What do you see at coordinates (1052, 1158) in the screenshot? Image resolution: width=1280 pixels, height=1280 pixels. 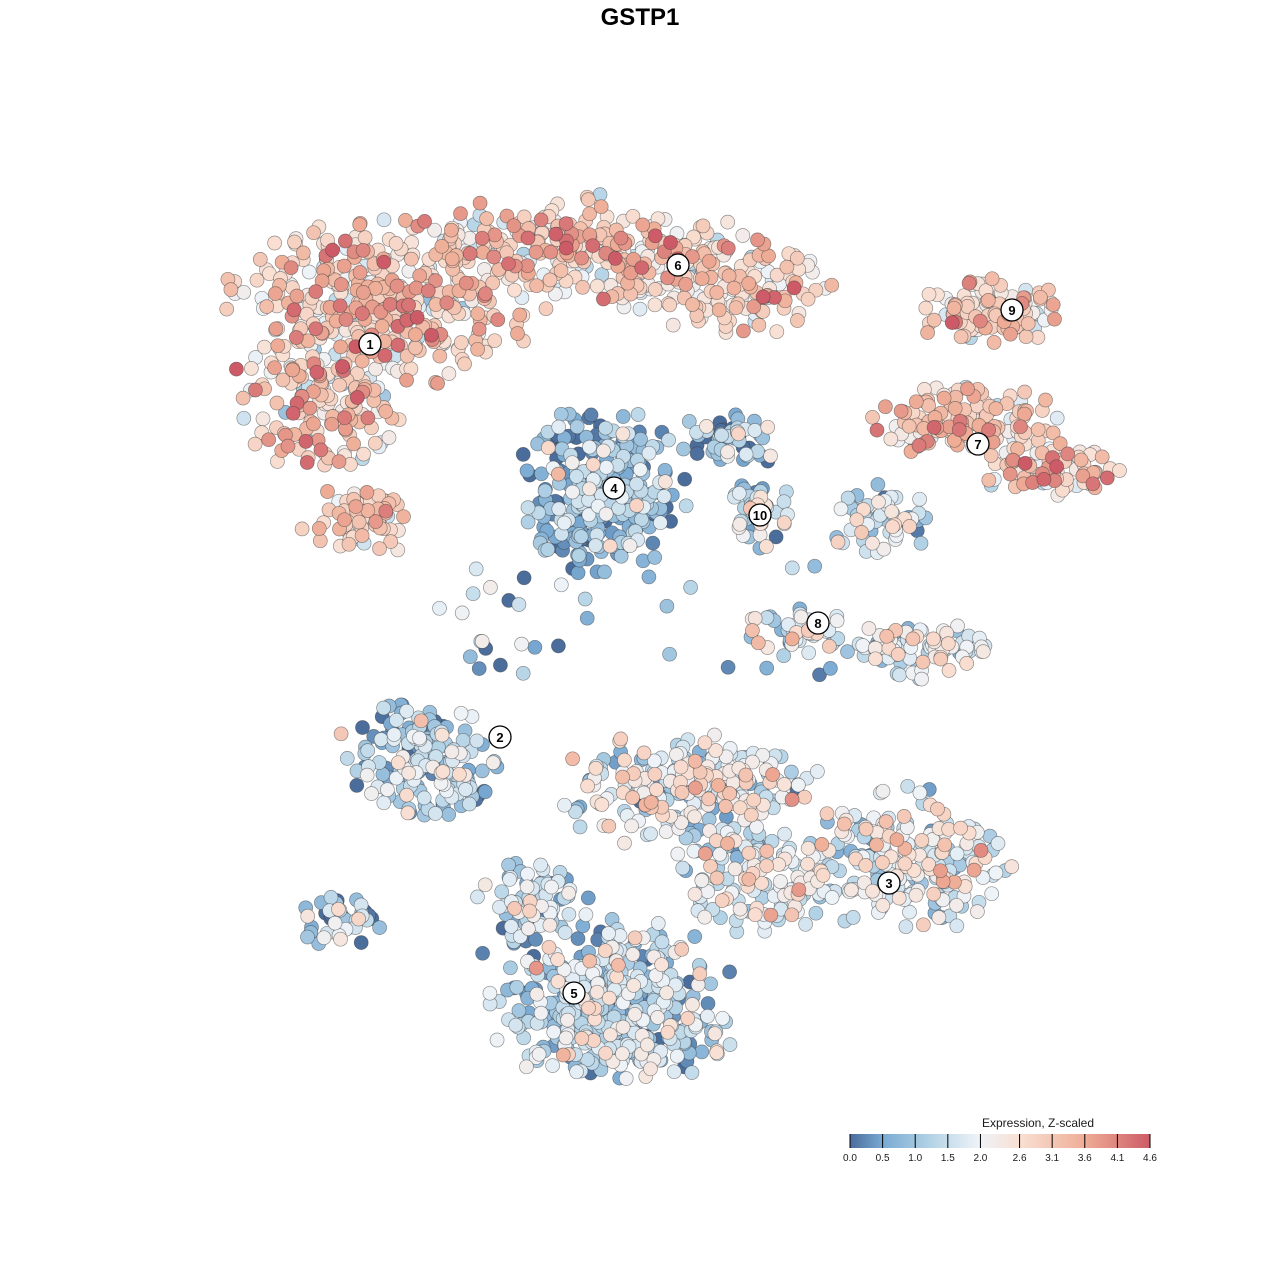 I see `colorbar-tick-label: 3.1` at bounding box center [1052, 1158].